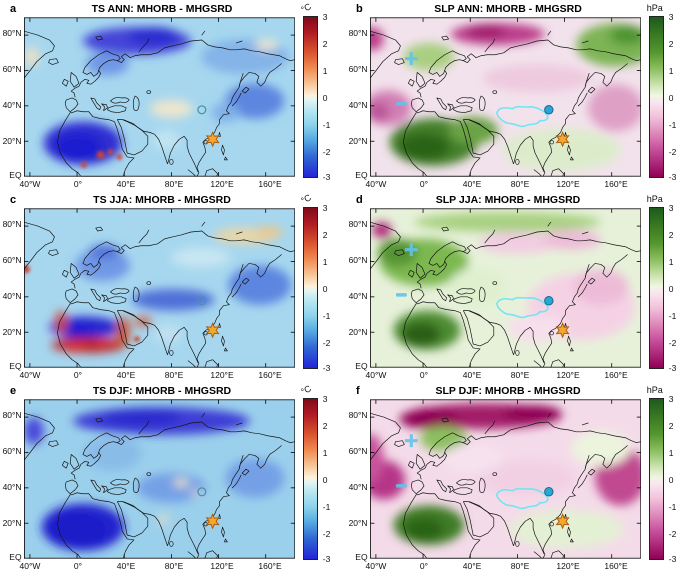 The width and height of the screenshot is (692, 578). Describe the element at coordinates (13, 9) in the screenshot. I see `panel-letter: a` at that location.